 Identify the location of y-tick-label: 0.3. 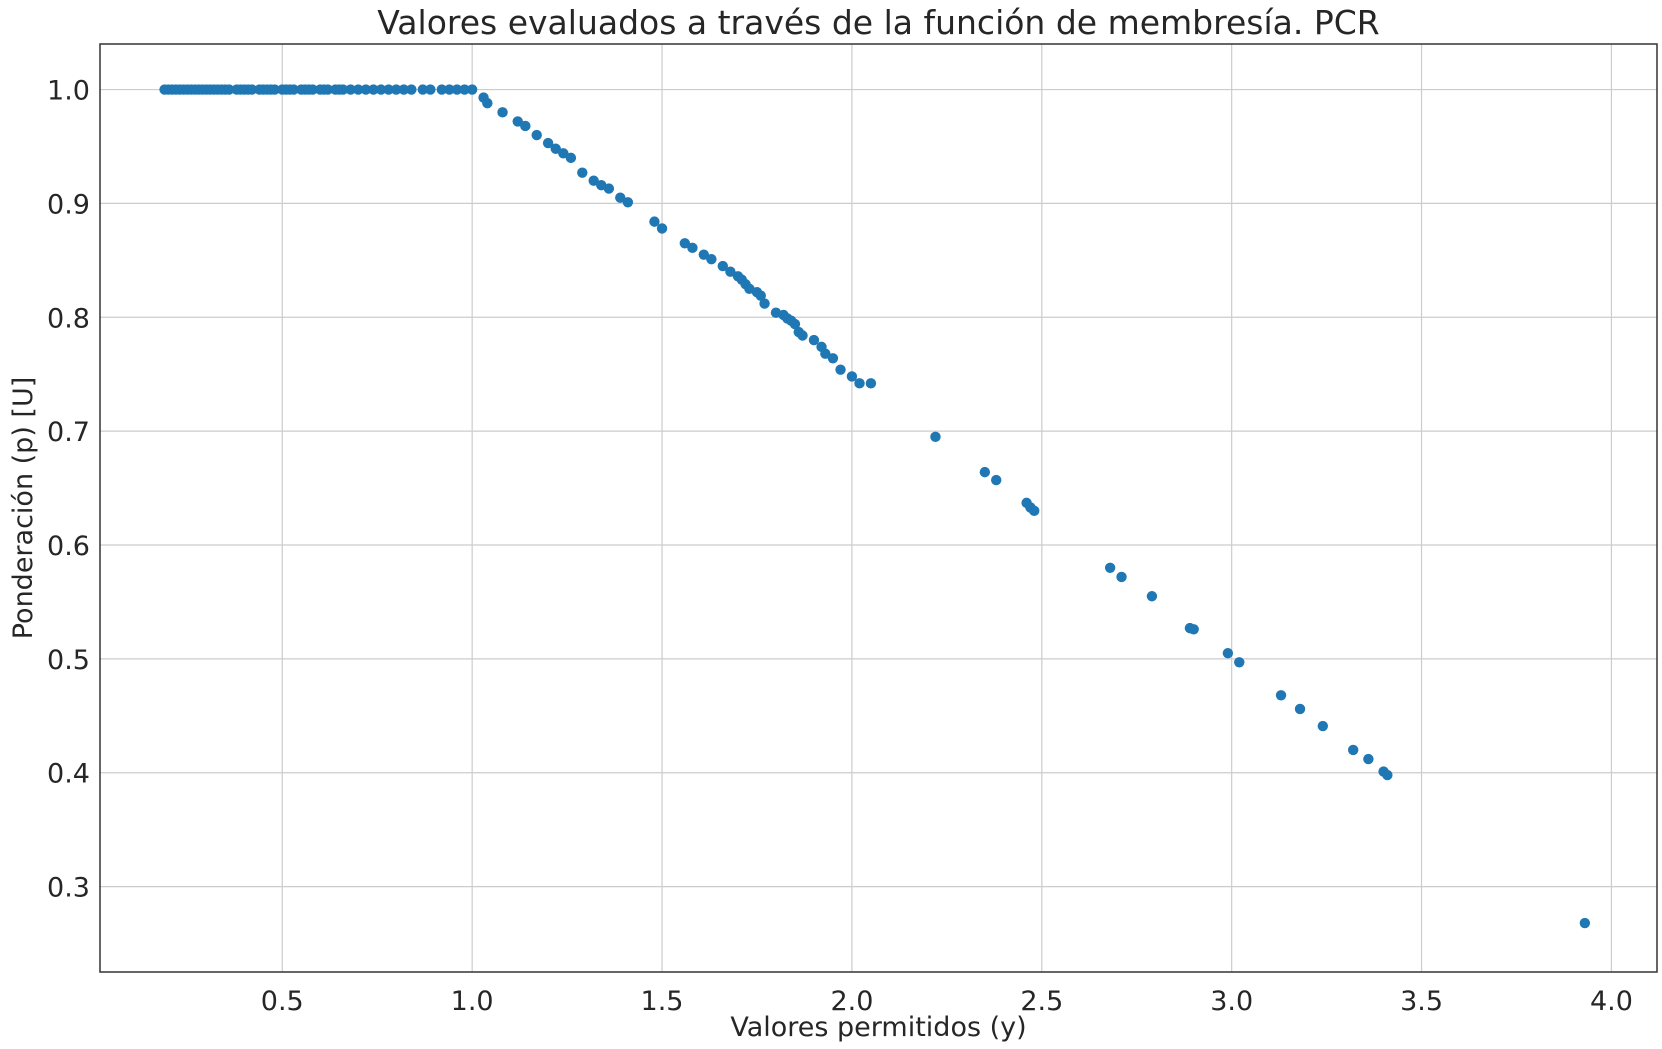
(68, 888).